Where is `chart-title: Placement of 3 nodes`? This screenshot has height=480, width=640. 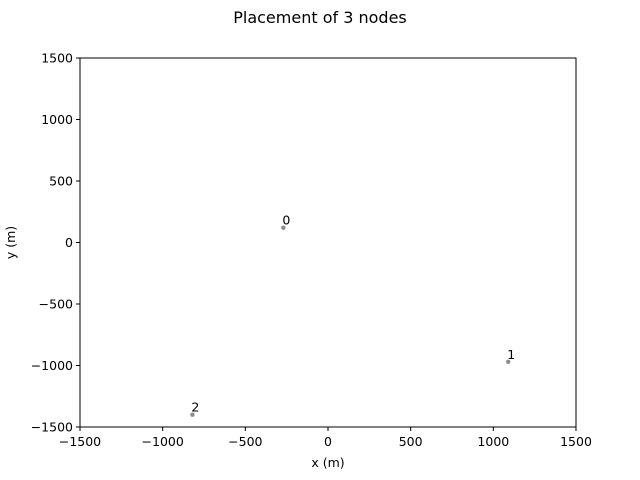
chart-title: Placement of 3 nodes is located at coordinates (320, 17).